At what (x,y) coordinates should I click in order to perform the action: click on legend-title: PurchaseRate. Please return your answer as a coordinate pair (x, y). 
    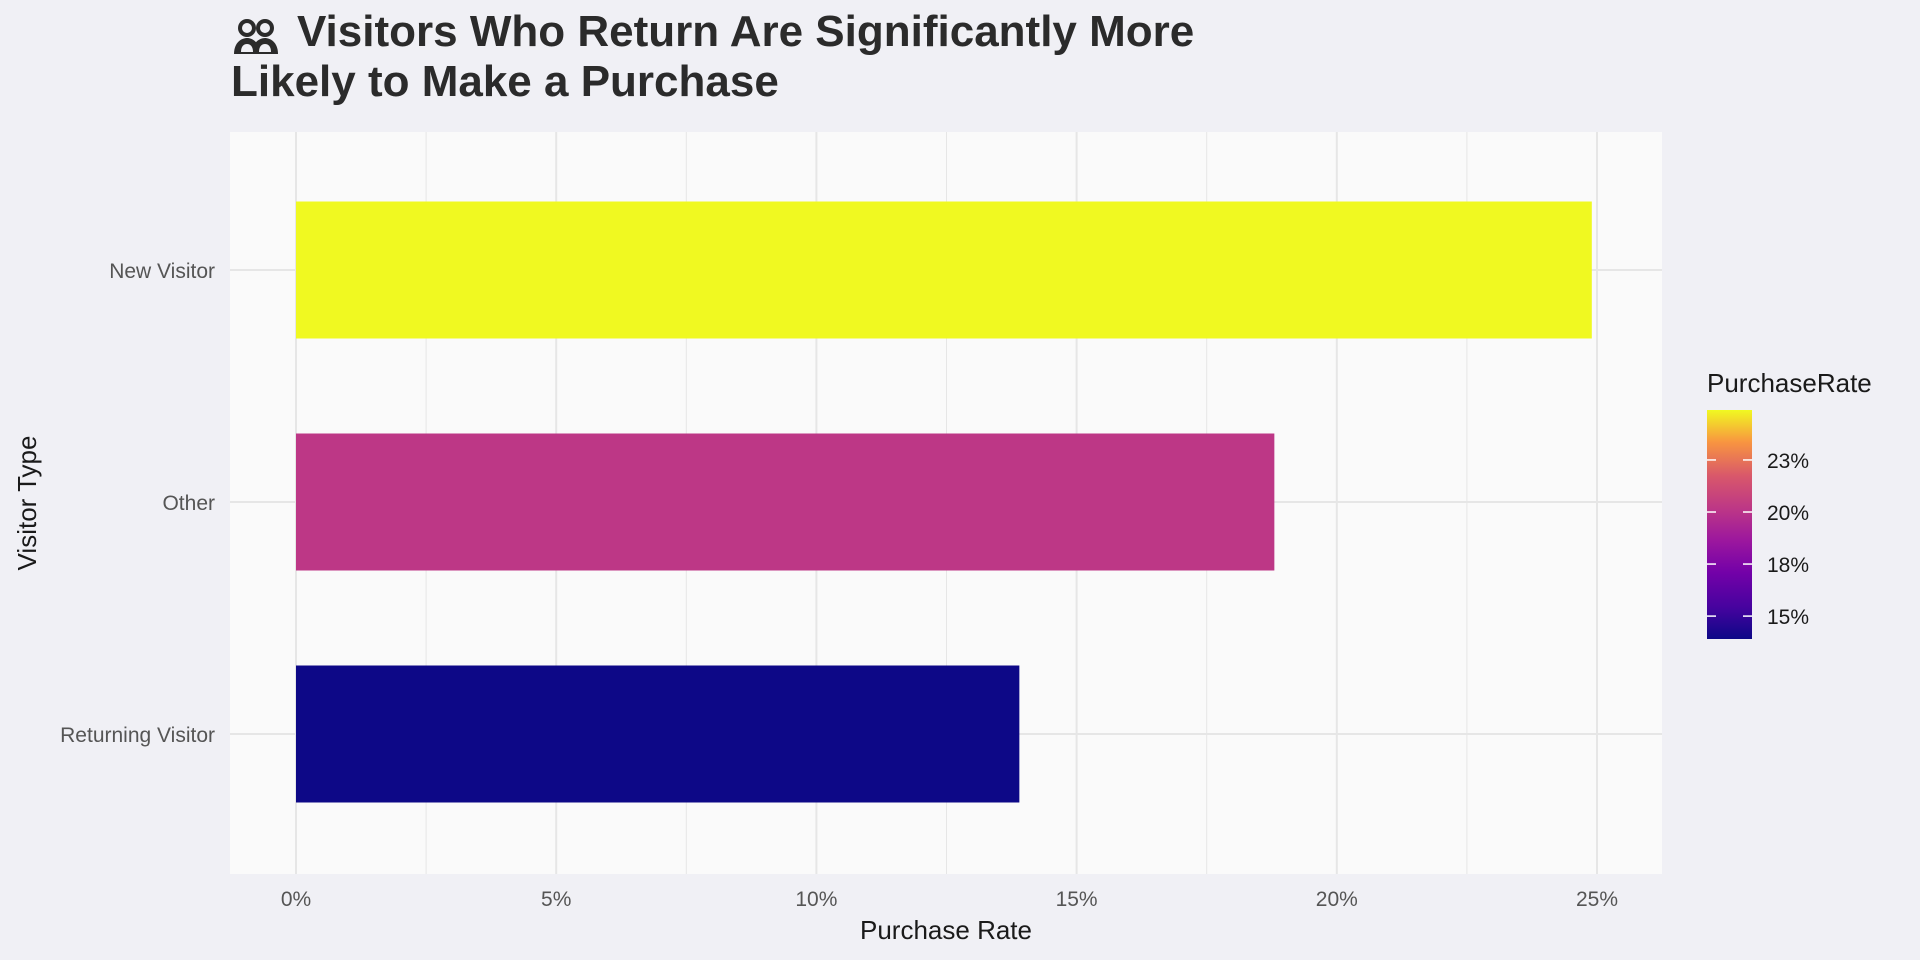
    Looking at the image, I should click on (1789, 383).